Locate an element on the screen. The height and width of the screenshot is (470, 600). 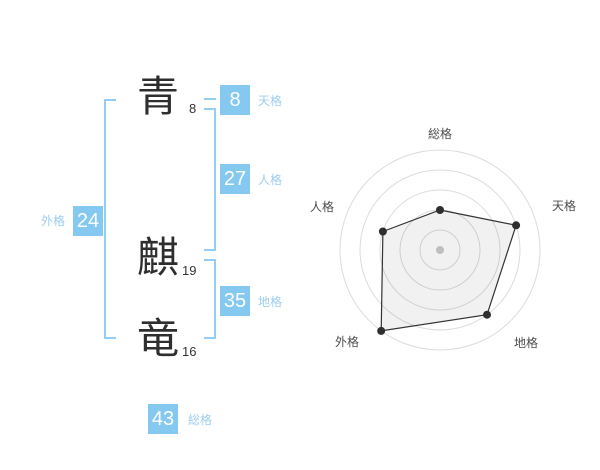
radar-label-jinkaku: 人格 is located at coordinates (322, 206).